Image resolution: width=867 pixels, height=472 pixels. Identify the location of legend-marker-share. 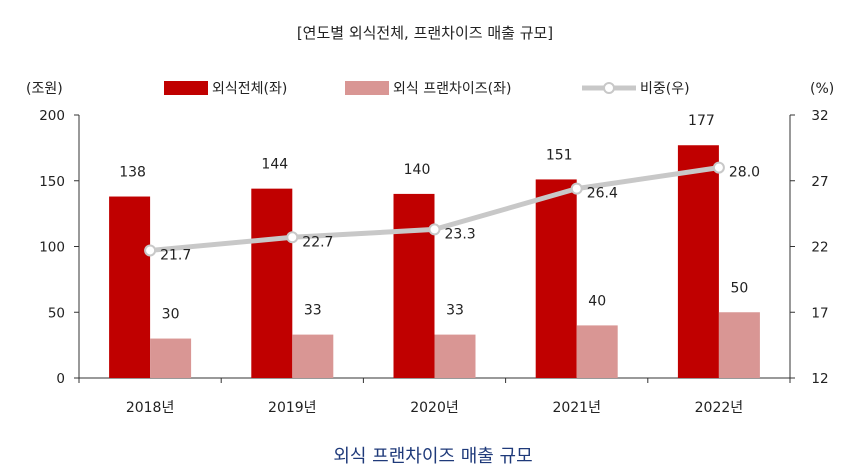
(609, 88).